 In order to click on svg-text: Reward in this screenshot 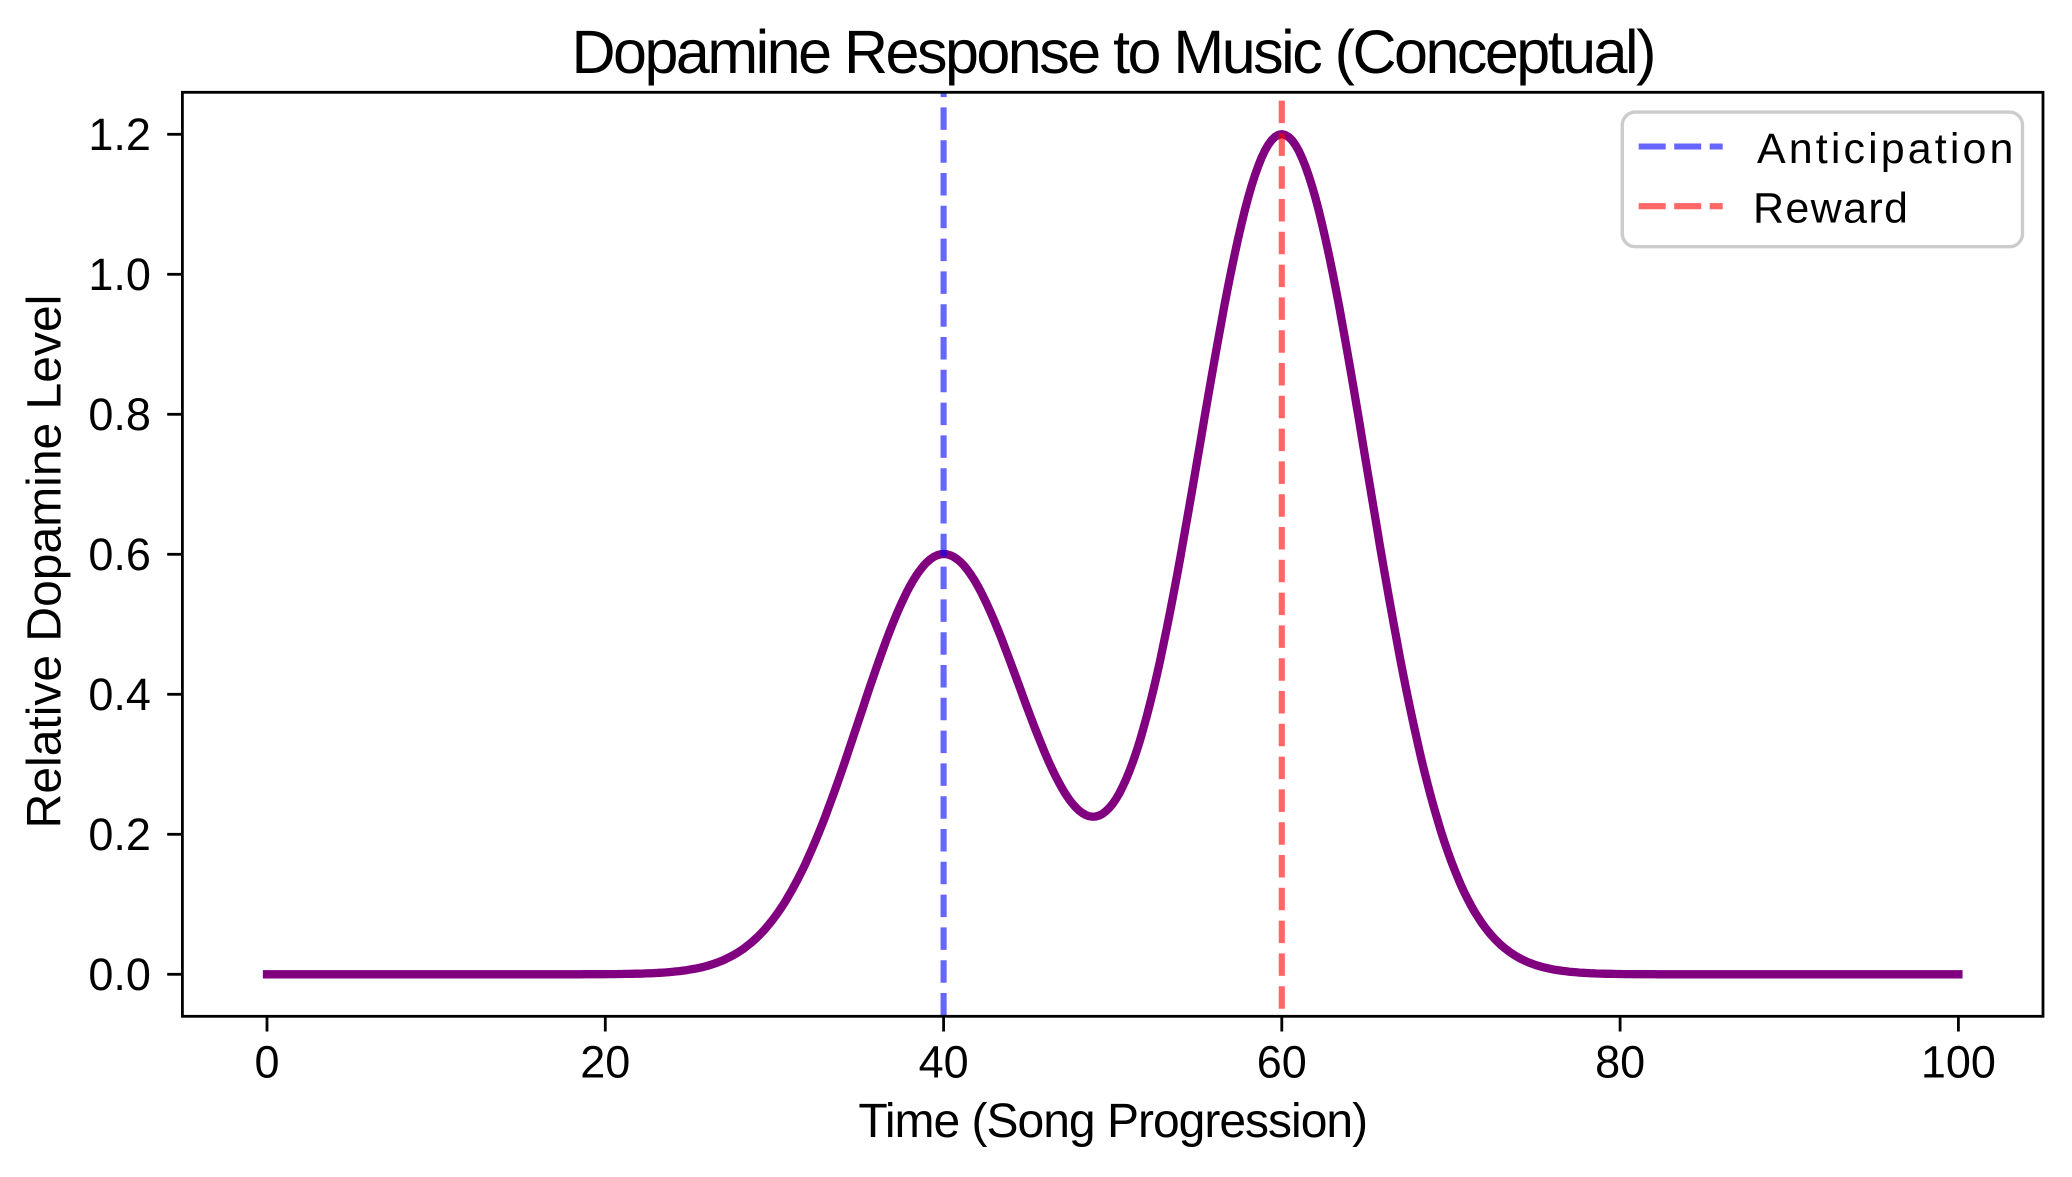, I will do `click(1831, 209)`.